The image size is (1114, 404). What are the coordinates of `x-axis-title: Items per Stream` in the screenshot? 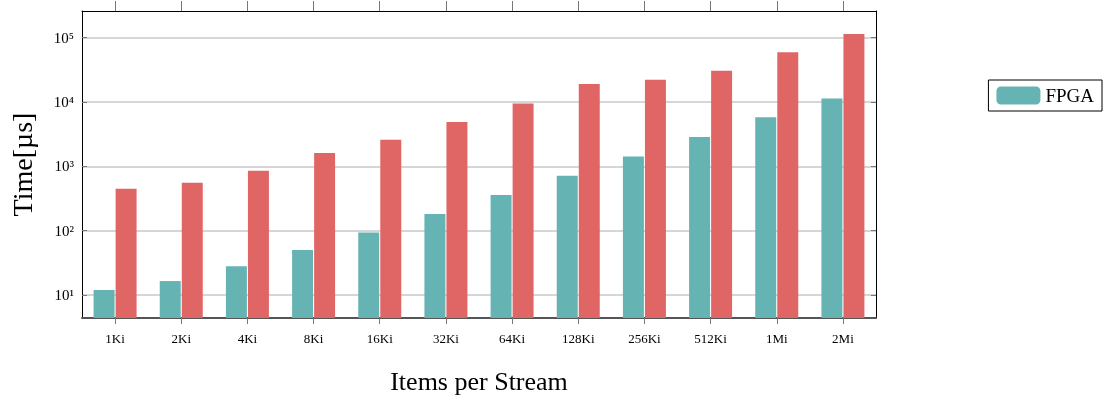 It's located at (479, 381).